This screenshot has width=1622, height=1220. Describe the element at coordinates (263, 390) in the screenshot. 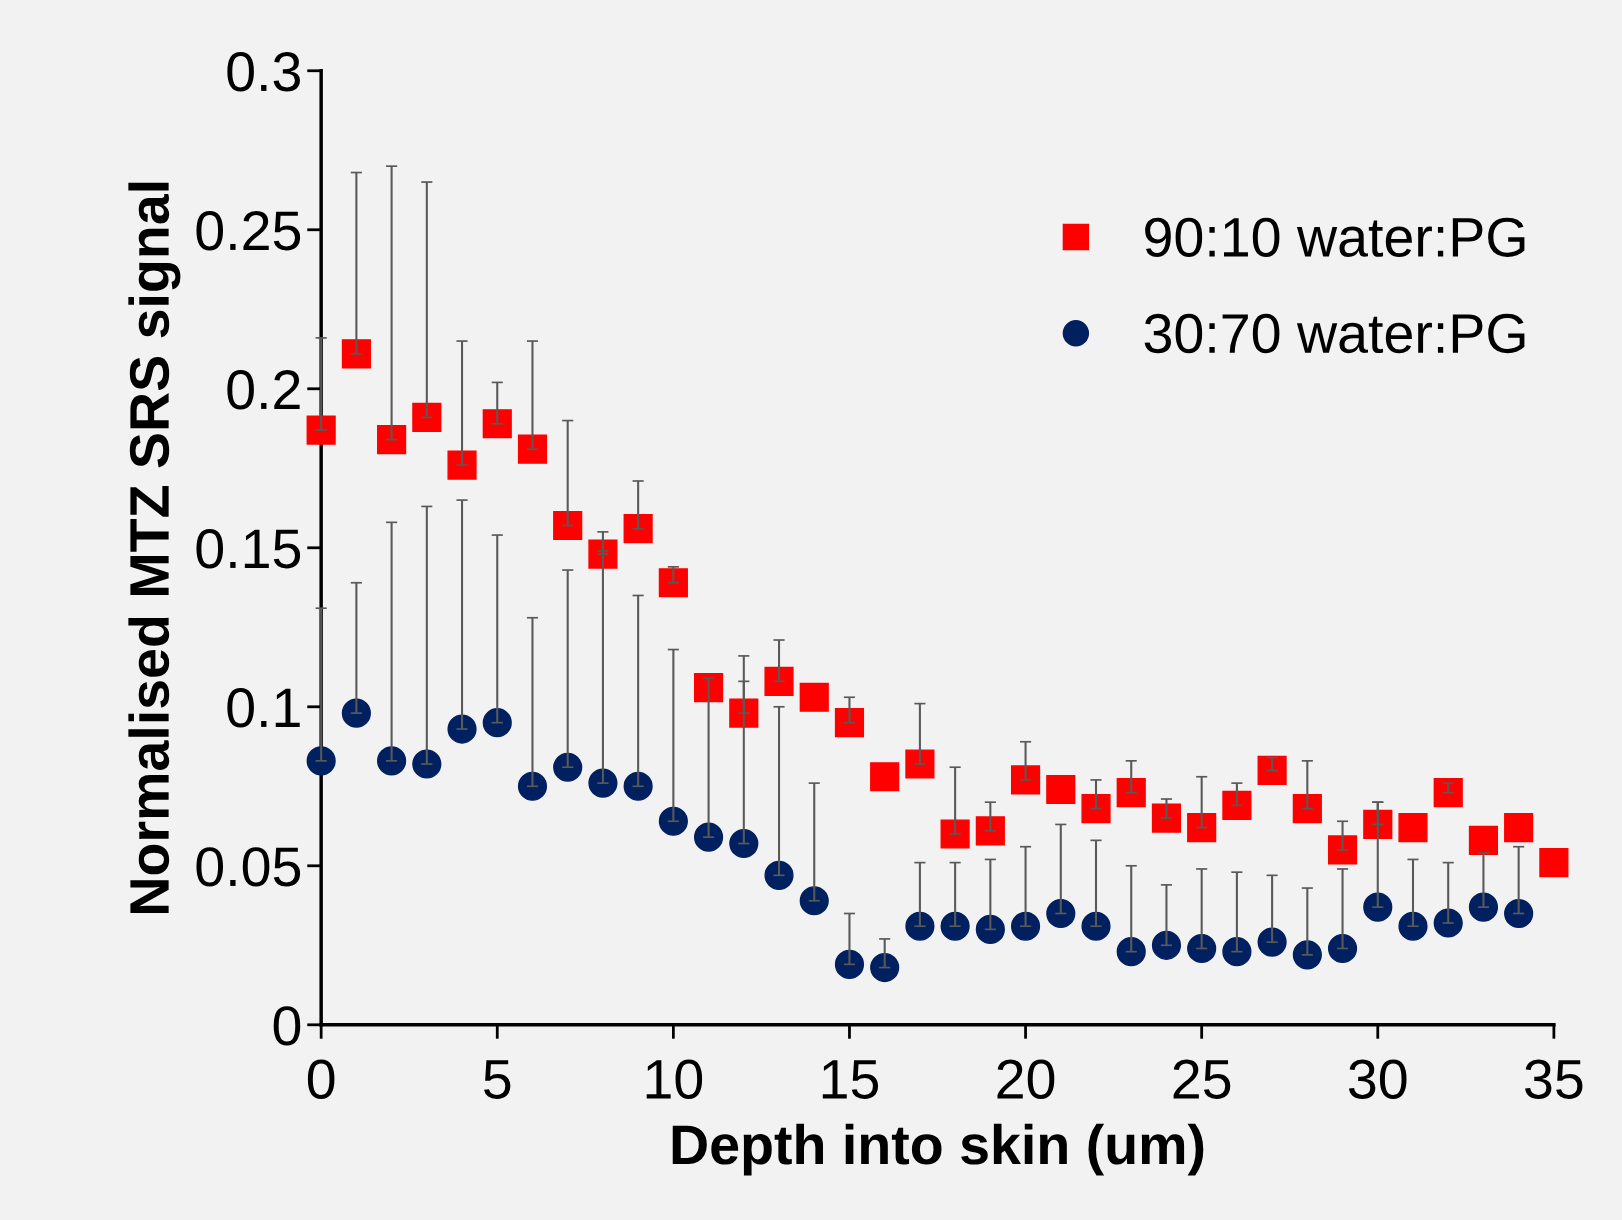

I see `y-tick-label: 0.2` at that location.